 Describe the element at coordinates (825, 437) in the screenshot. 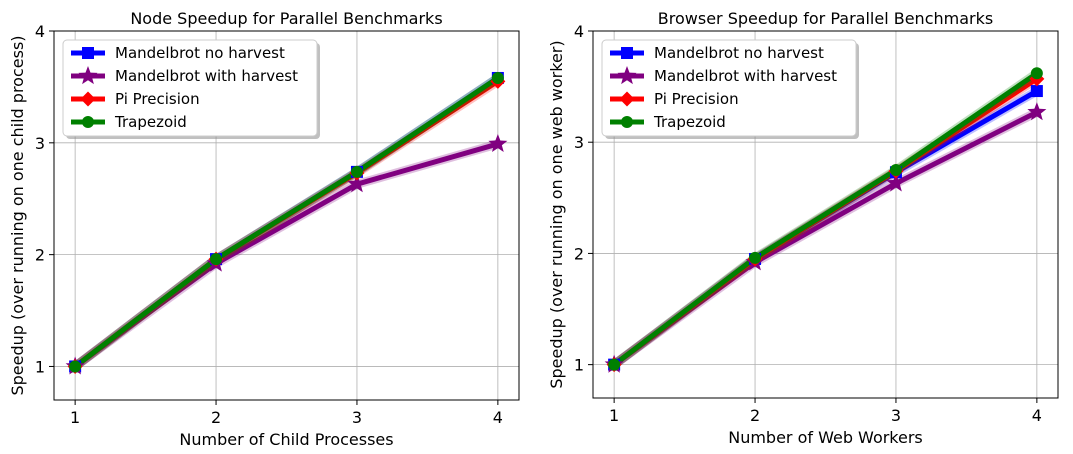

I see `x-axis-label: Number of Web Workers` at that location.